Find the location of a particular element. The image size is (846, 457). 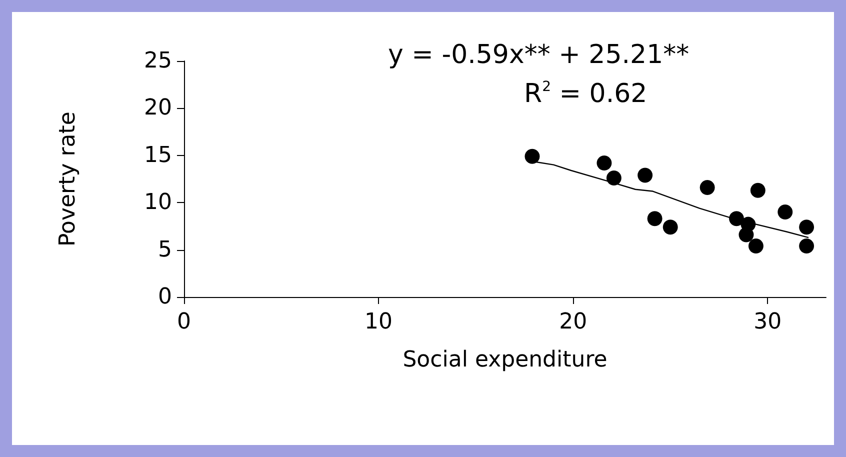

x-tick-label: 20 is located at coordinates (573, 322).